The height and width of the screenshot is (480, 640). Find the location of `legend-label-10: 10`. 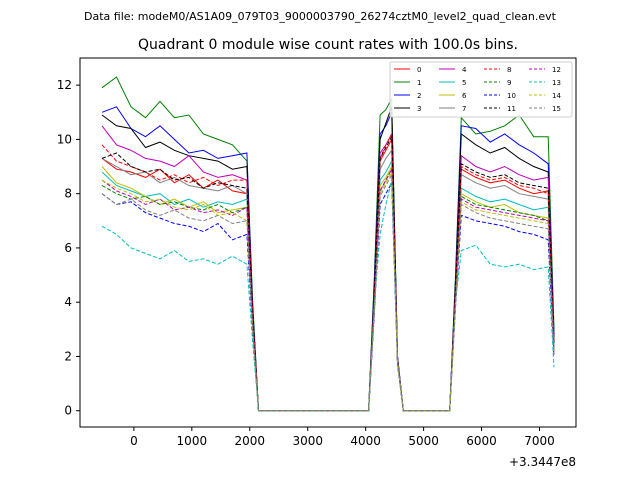

legend-label-10: 10 is located at coordinates (511, 96).